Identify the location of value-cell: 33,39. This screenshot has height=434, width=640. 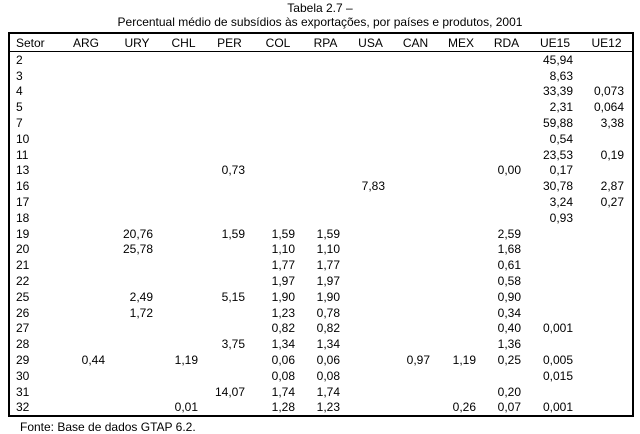
(557, 91).